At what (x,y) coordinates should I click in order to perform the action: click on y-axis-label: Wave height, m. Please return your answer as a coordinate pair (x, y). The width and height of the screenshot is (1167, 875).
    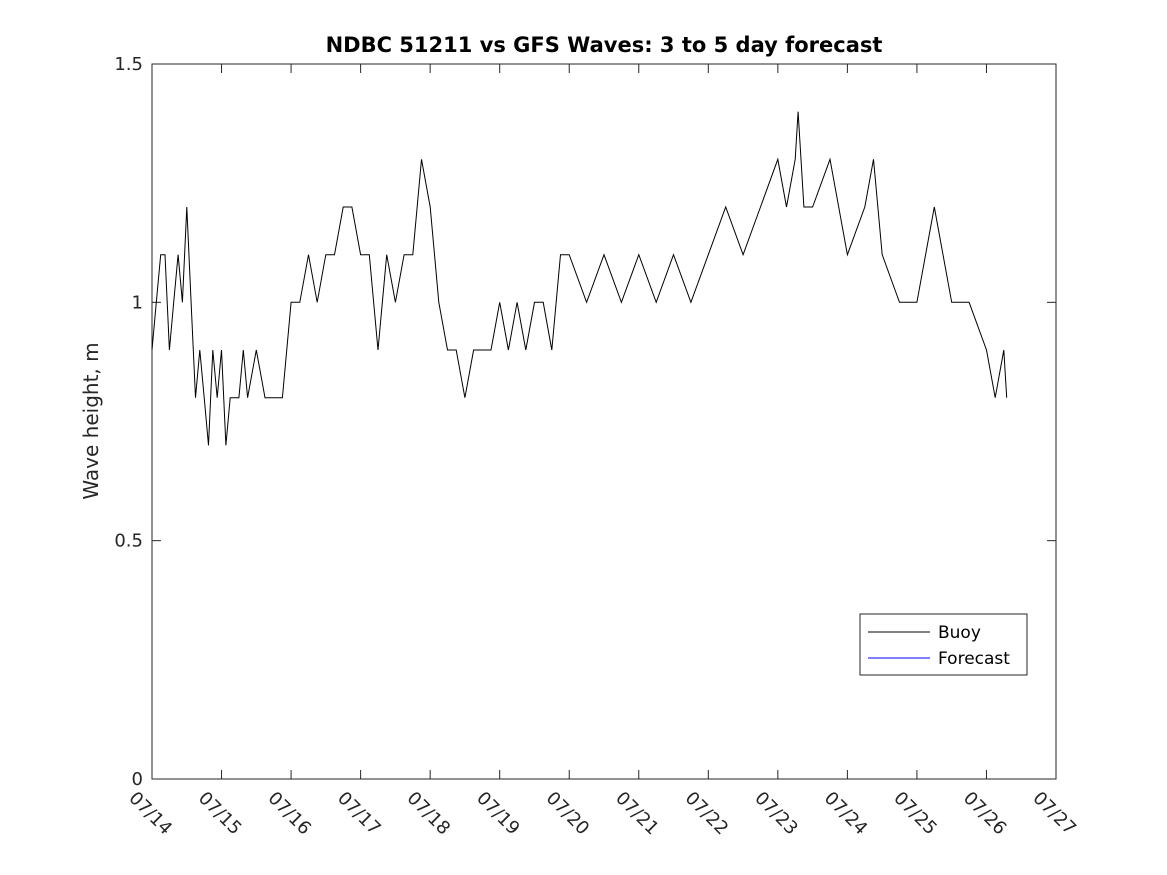
    Looking at the image, I should click on (91, 420).